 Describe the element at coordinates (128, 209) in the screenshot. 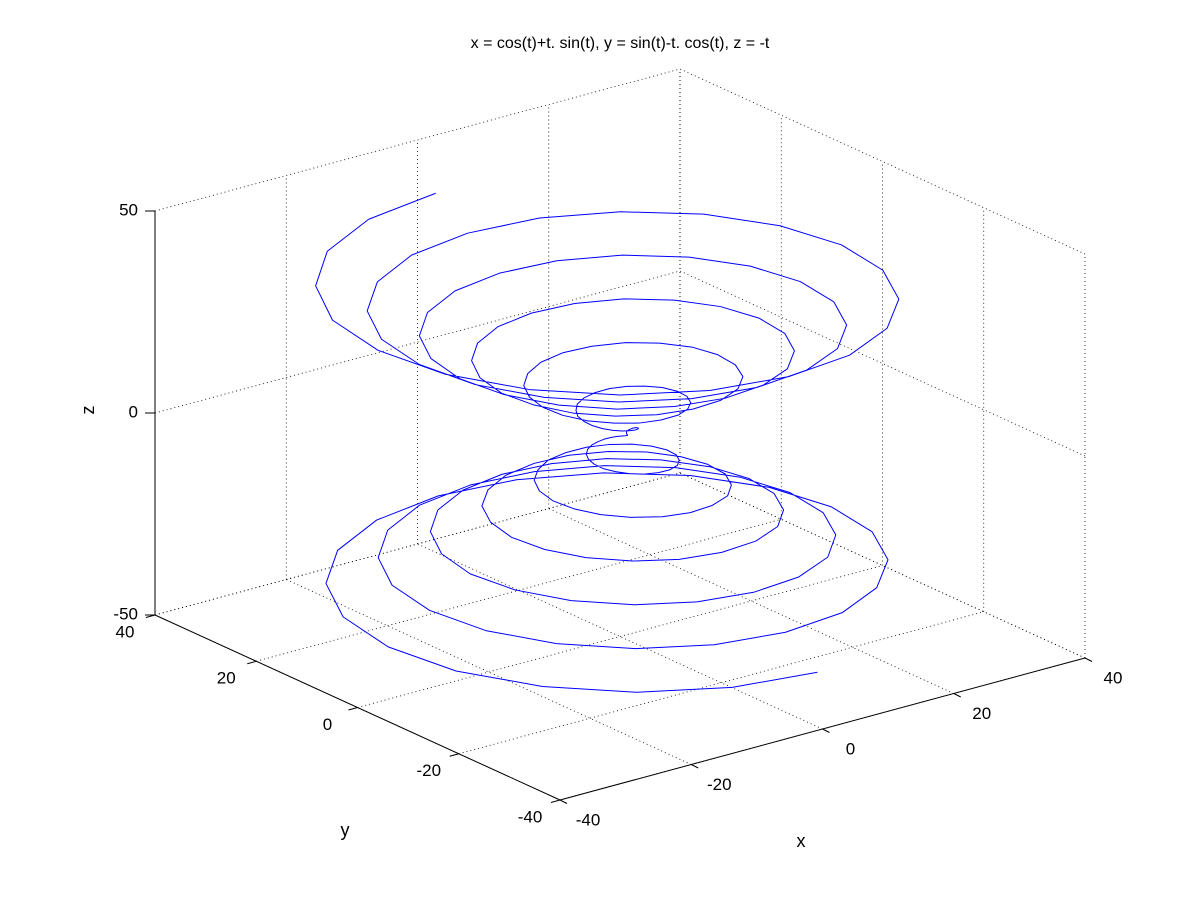

I see `z-tick-label: 50` at that location.